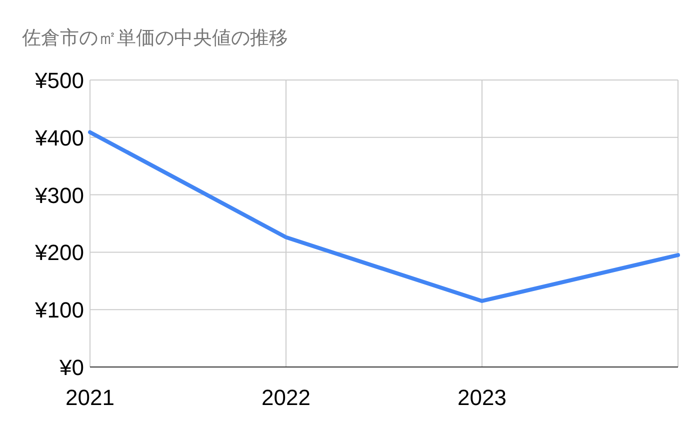 This screenshot has width=700, height=433. Describe the element at coordinates (286, 397) in the screenshot. I see `x-tick-label: 2022` at that location.